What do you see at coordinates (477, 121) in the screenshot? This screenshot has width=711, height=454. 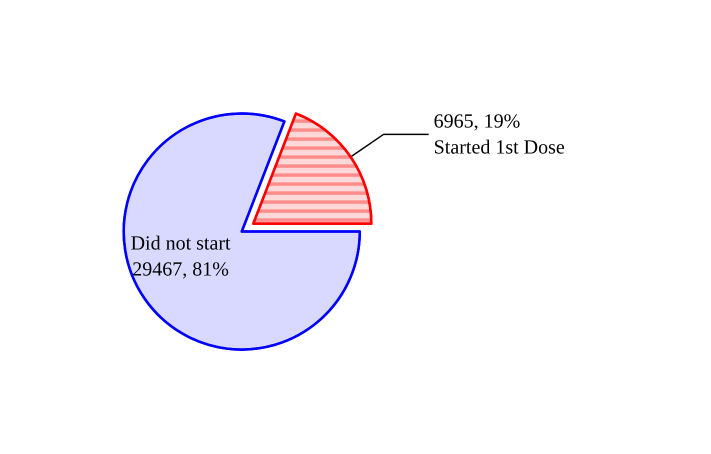 I see `data-label: 6965, 19%` at bounding box center [477, 121].